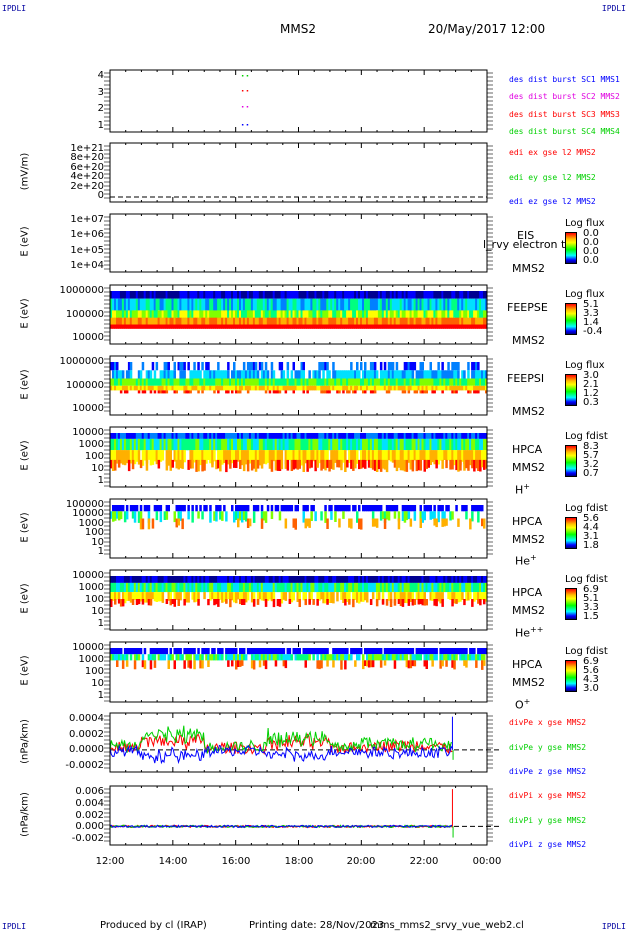  Describe the element at coordinates (84, 765) in the screenshot. I see `y-tick-label: -0.0002` at that location.